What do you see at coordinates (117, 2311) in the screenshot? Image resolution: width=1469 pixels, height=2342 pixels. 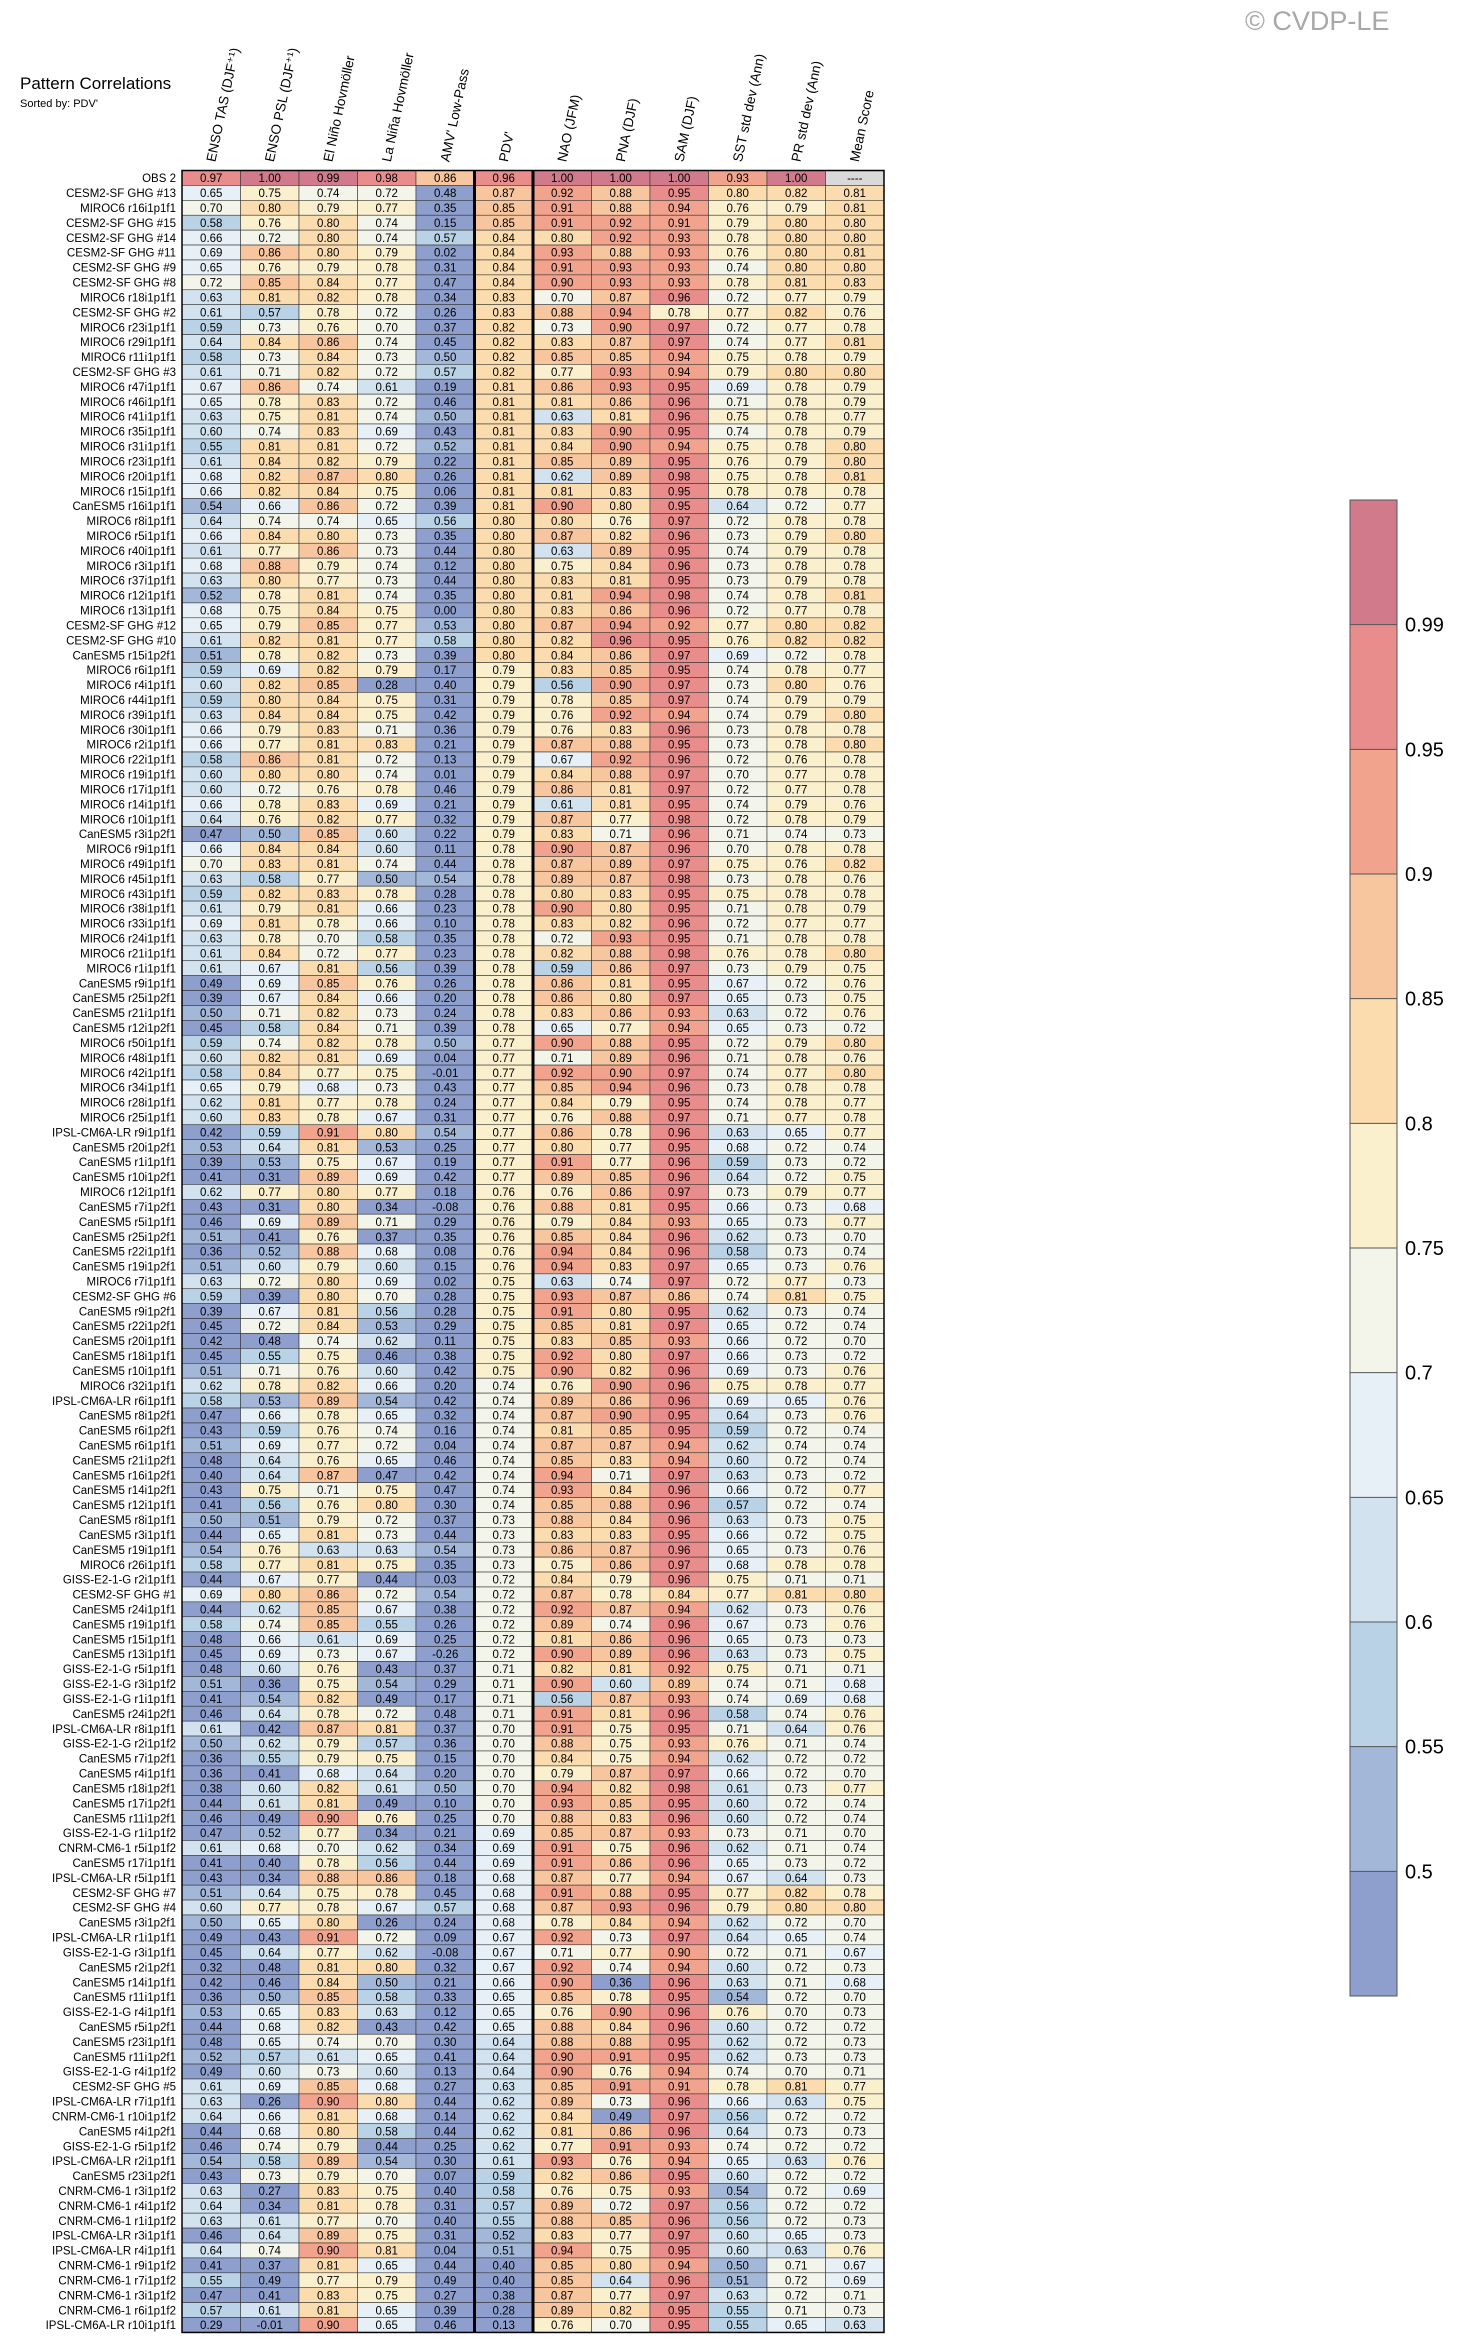 I see `row-label: CNRM-CM6-1 r6i1p1f2` at bounding box center [117, 2311].